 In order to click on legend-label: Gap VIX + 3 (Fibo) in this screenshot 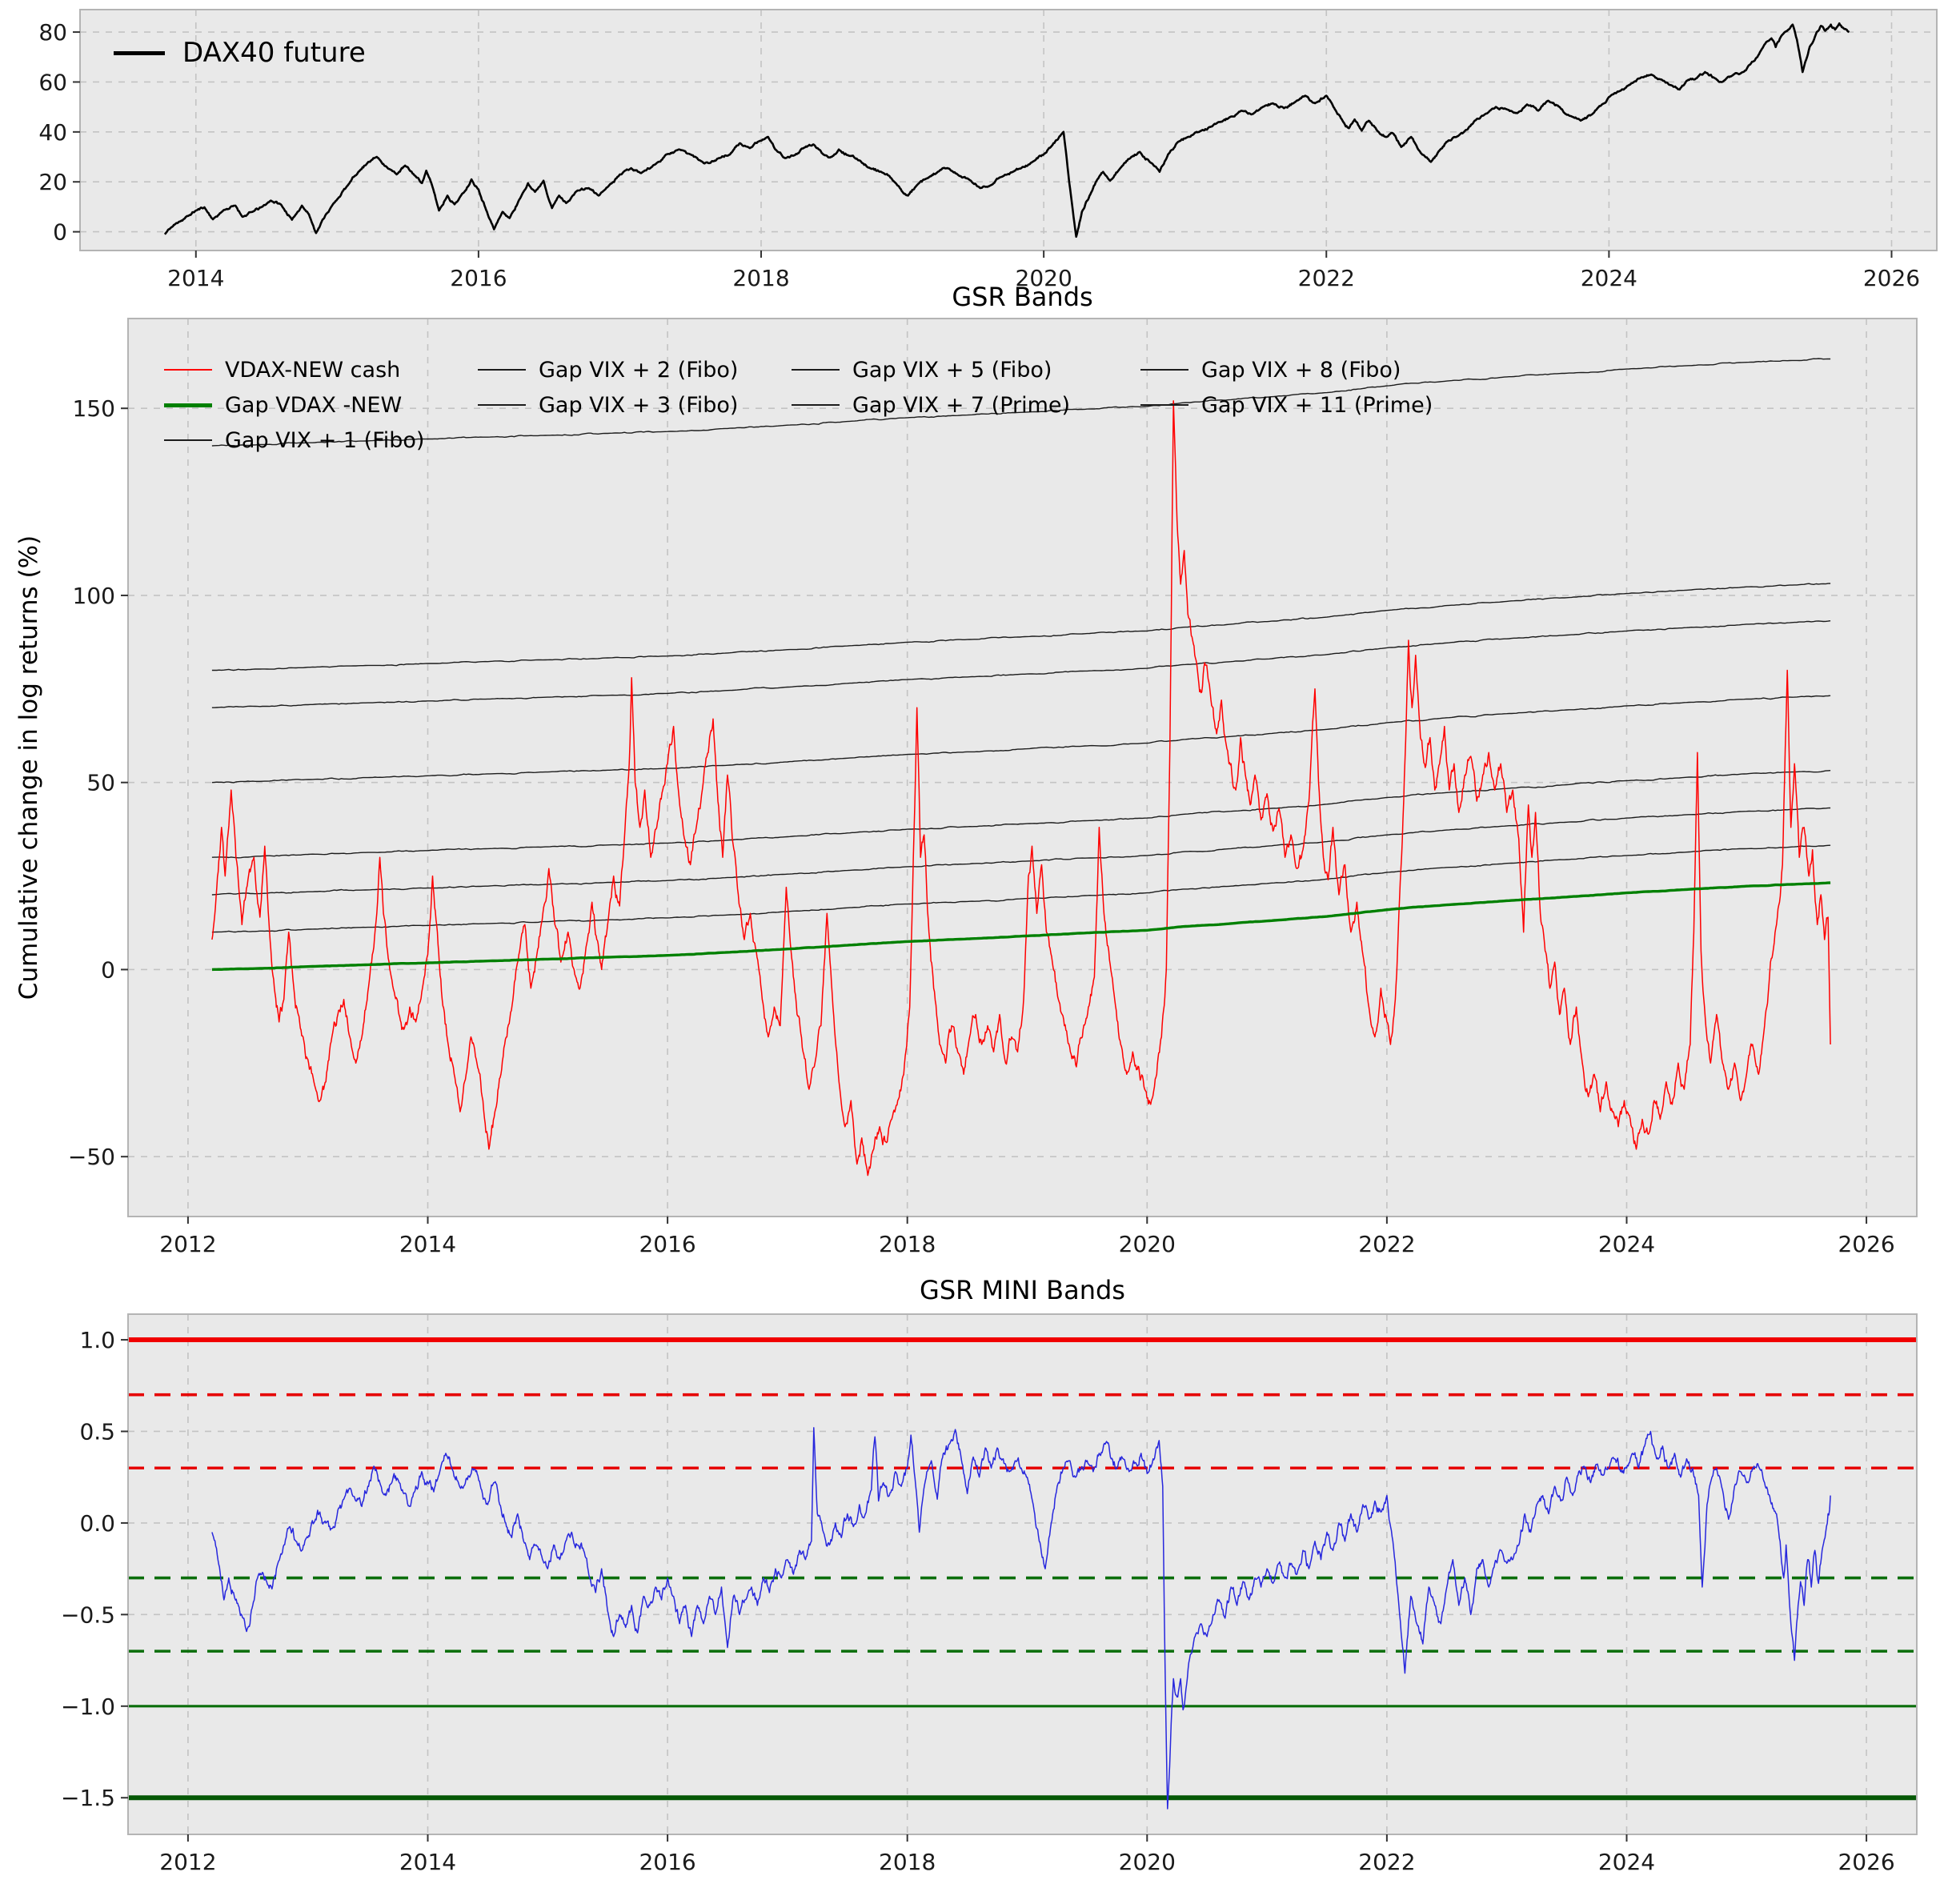, I will do `click(639, 405)`.